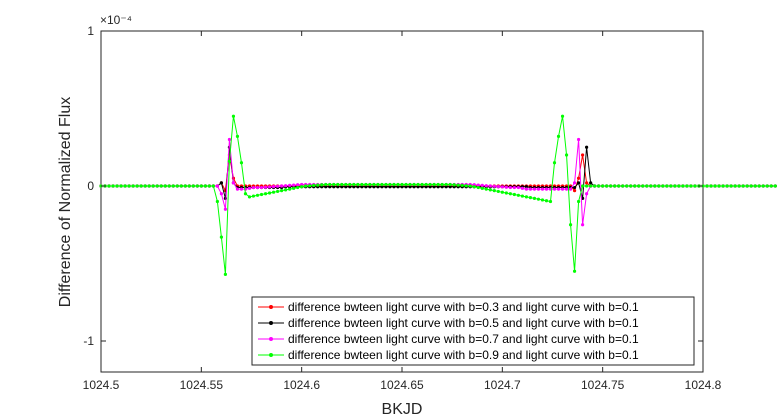 The height and width of the screenshot is (420, 777). I want to click on x-tick-label: 1024.5, so click(101, 385).